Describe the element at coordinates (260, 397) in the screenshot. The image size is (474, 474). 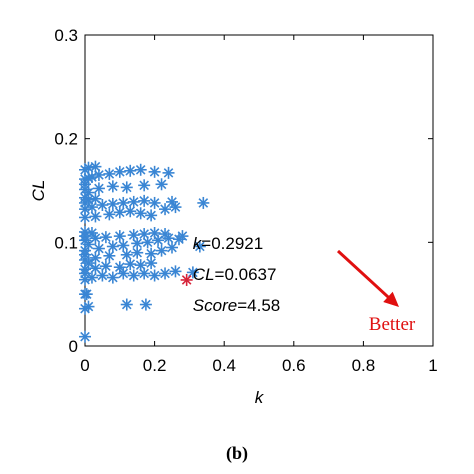
I see `x-axis-label: k` at that location.